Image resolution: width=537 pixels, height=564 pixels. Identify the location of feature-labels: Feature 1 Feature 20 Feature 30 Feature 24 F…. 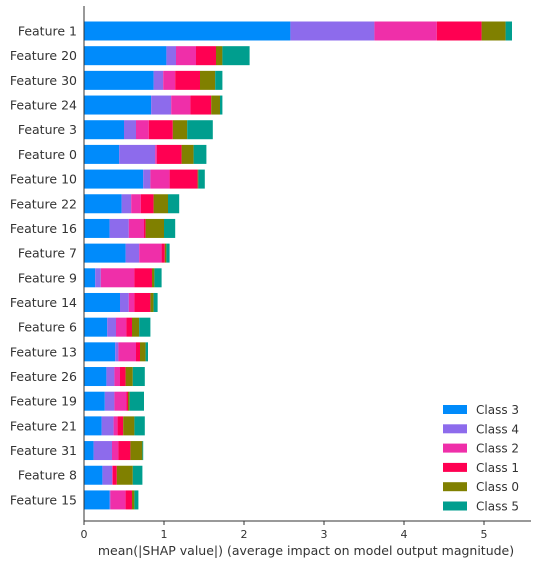
(43, 266).